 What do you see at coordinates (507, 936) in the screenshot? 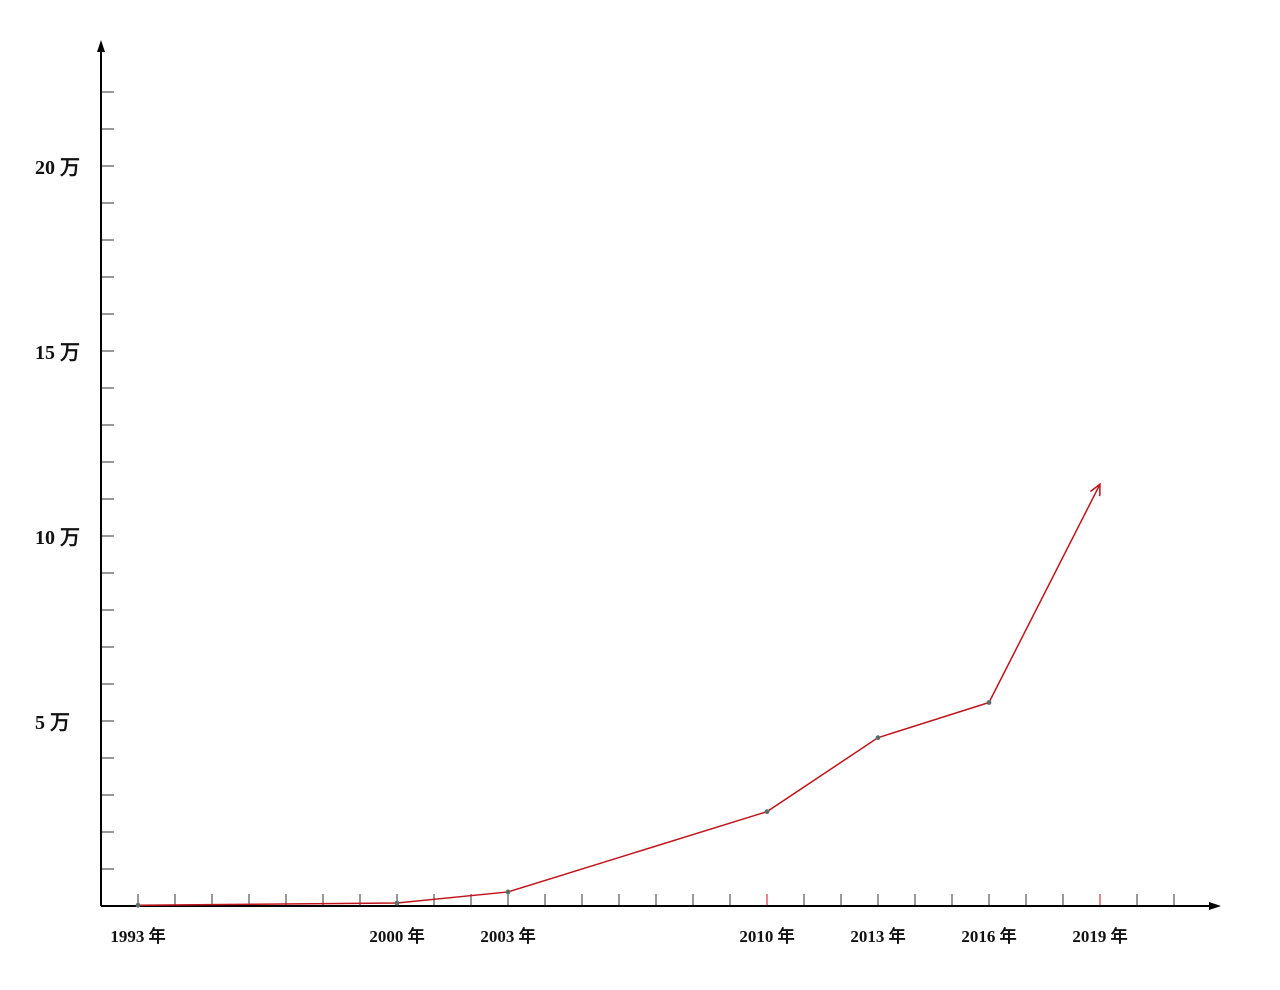
I see `x-tick-label: 2003 年` at bounding box center [507, 936].